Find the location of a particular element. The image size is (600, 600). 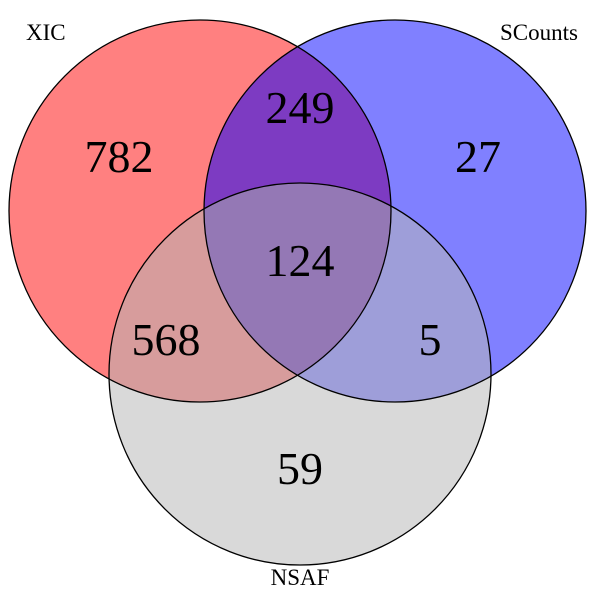

scounts-nsaf-count: 5 is located at coordinates (430, 339).